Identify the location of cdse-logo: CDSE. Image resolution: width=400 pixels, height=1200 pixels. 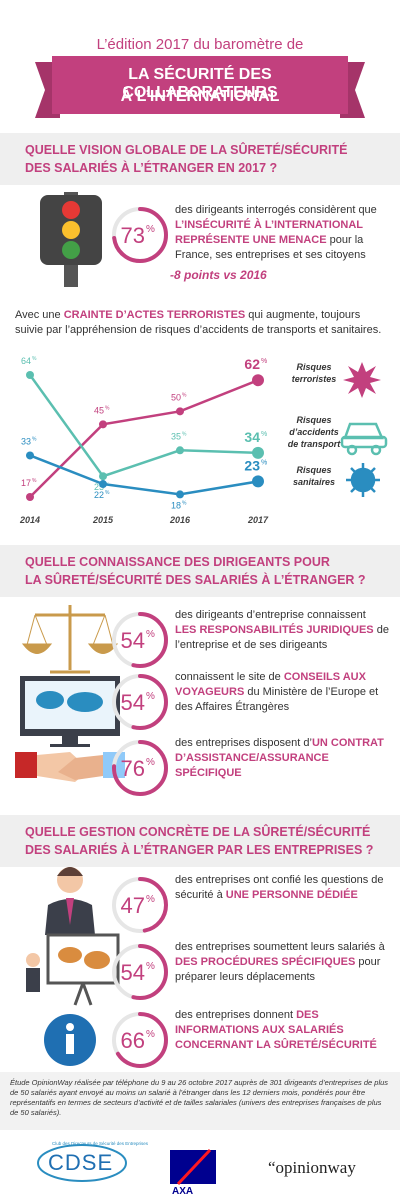
(81, 1162).